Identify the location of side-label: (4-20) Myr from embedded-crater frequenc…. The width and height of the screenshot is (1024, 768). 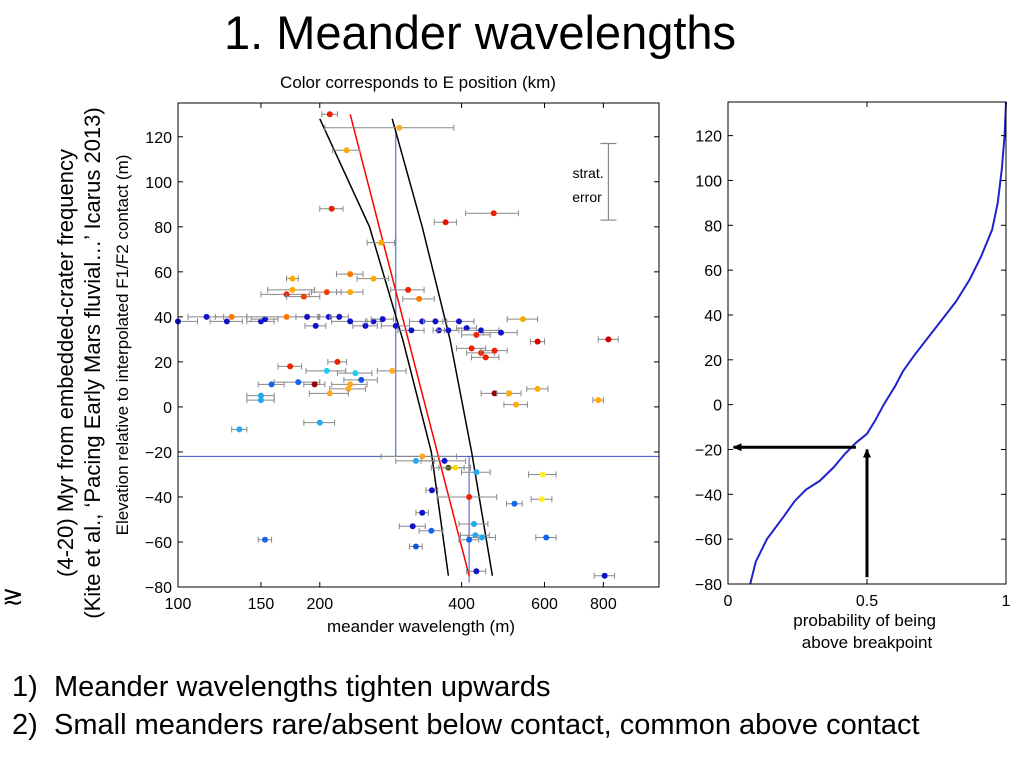
(79, 363).